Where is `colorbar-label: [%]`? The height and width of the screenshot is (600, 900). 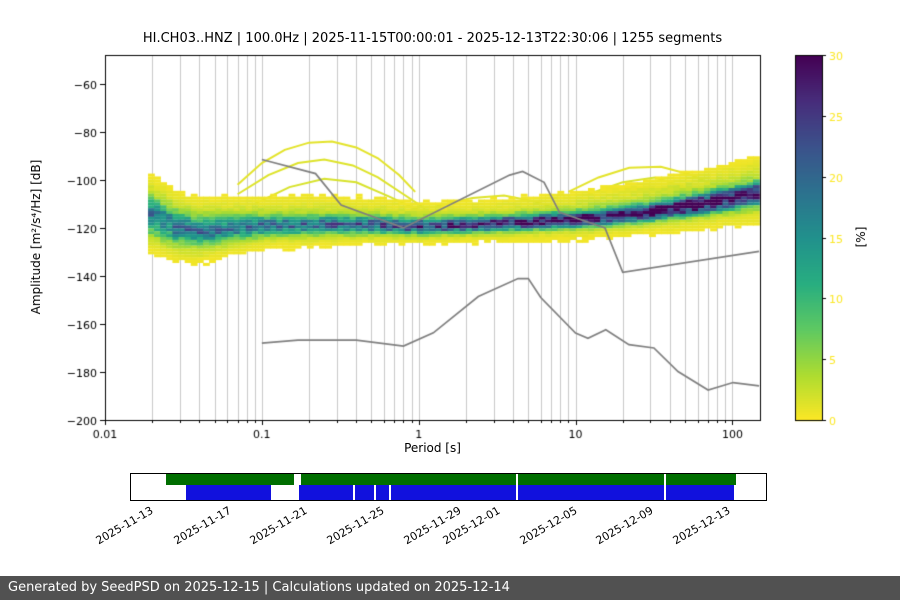
colorbar-label: [%] is located at coordinates (861, 237).